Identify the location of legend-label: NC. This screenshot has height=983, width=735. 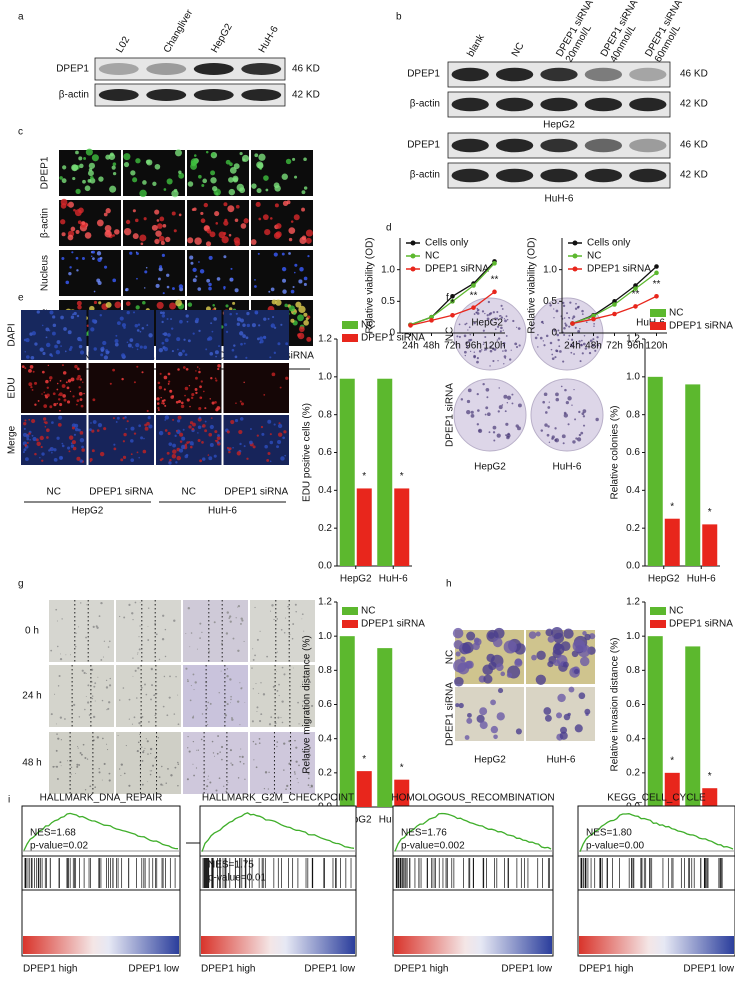
(432, 256).